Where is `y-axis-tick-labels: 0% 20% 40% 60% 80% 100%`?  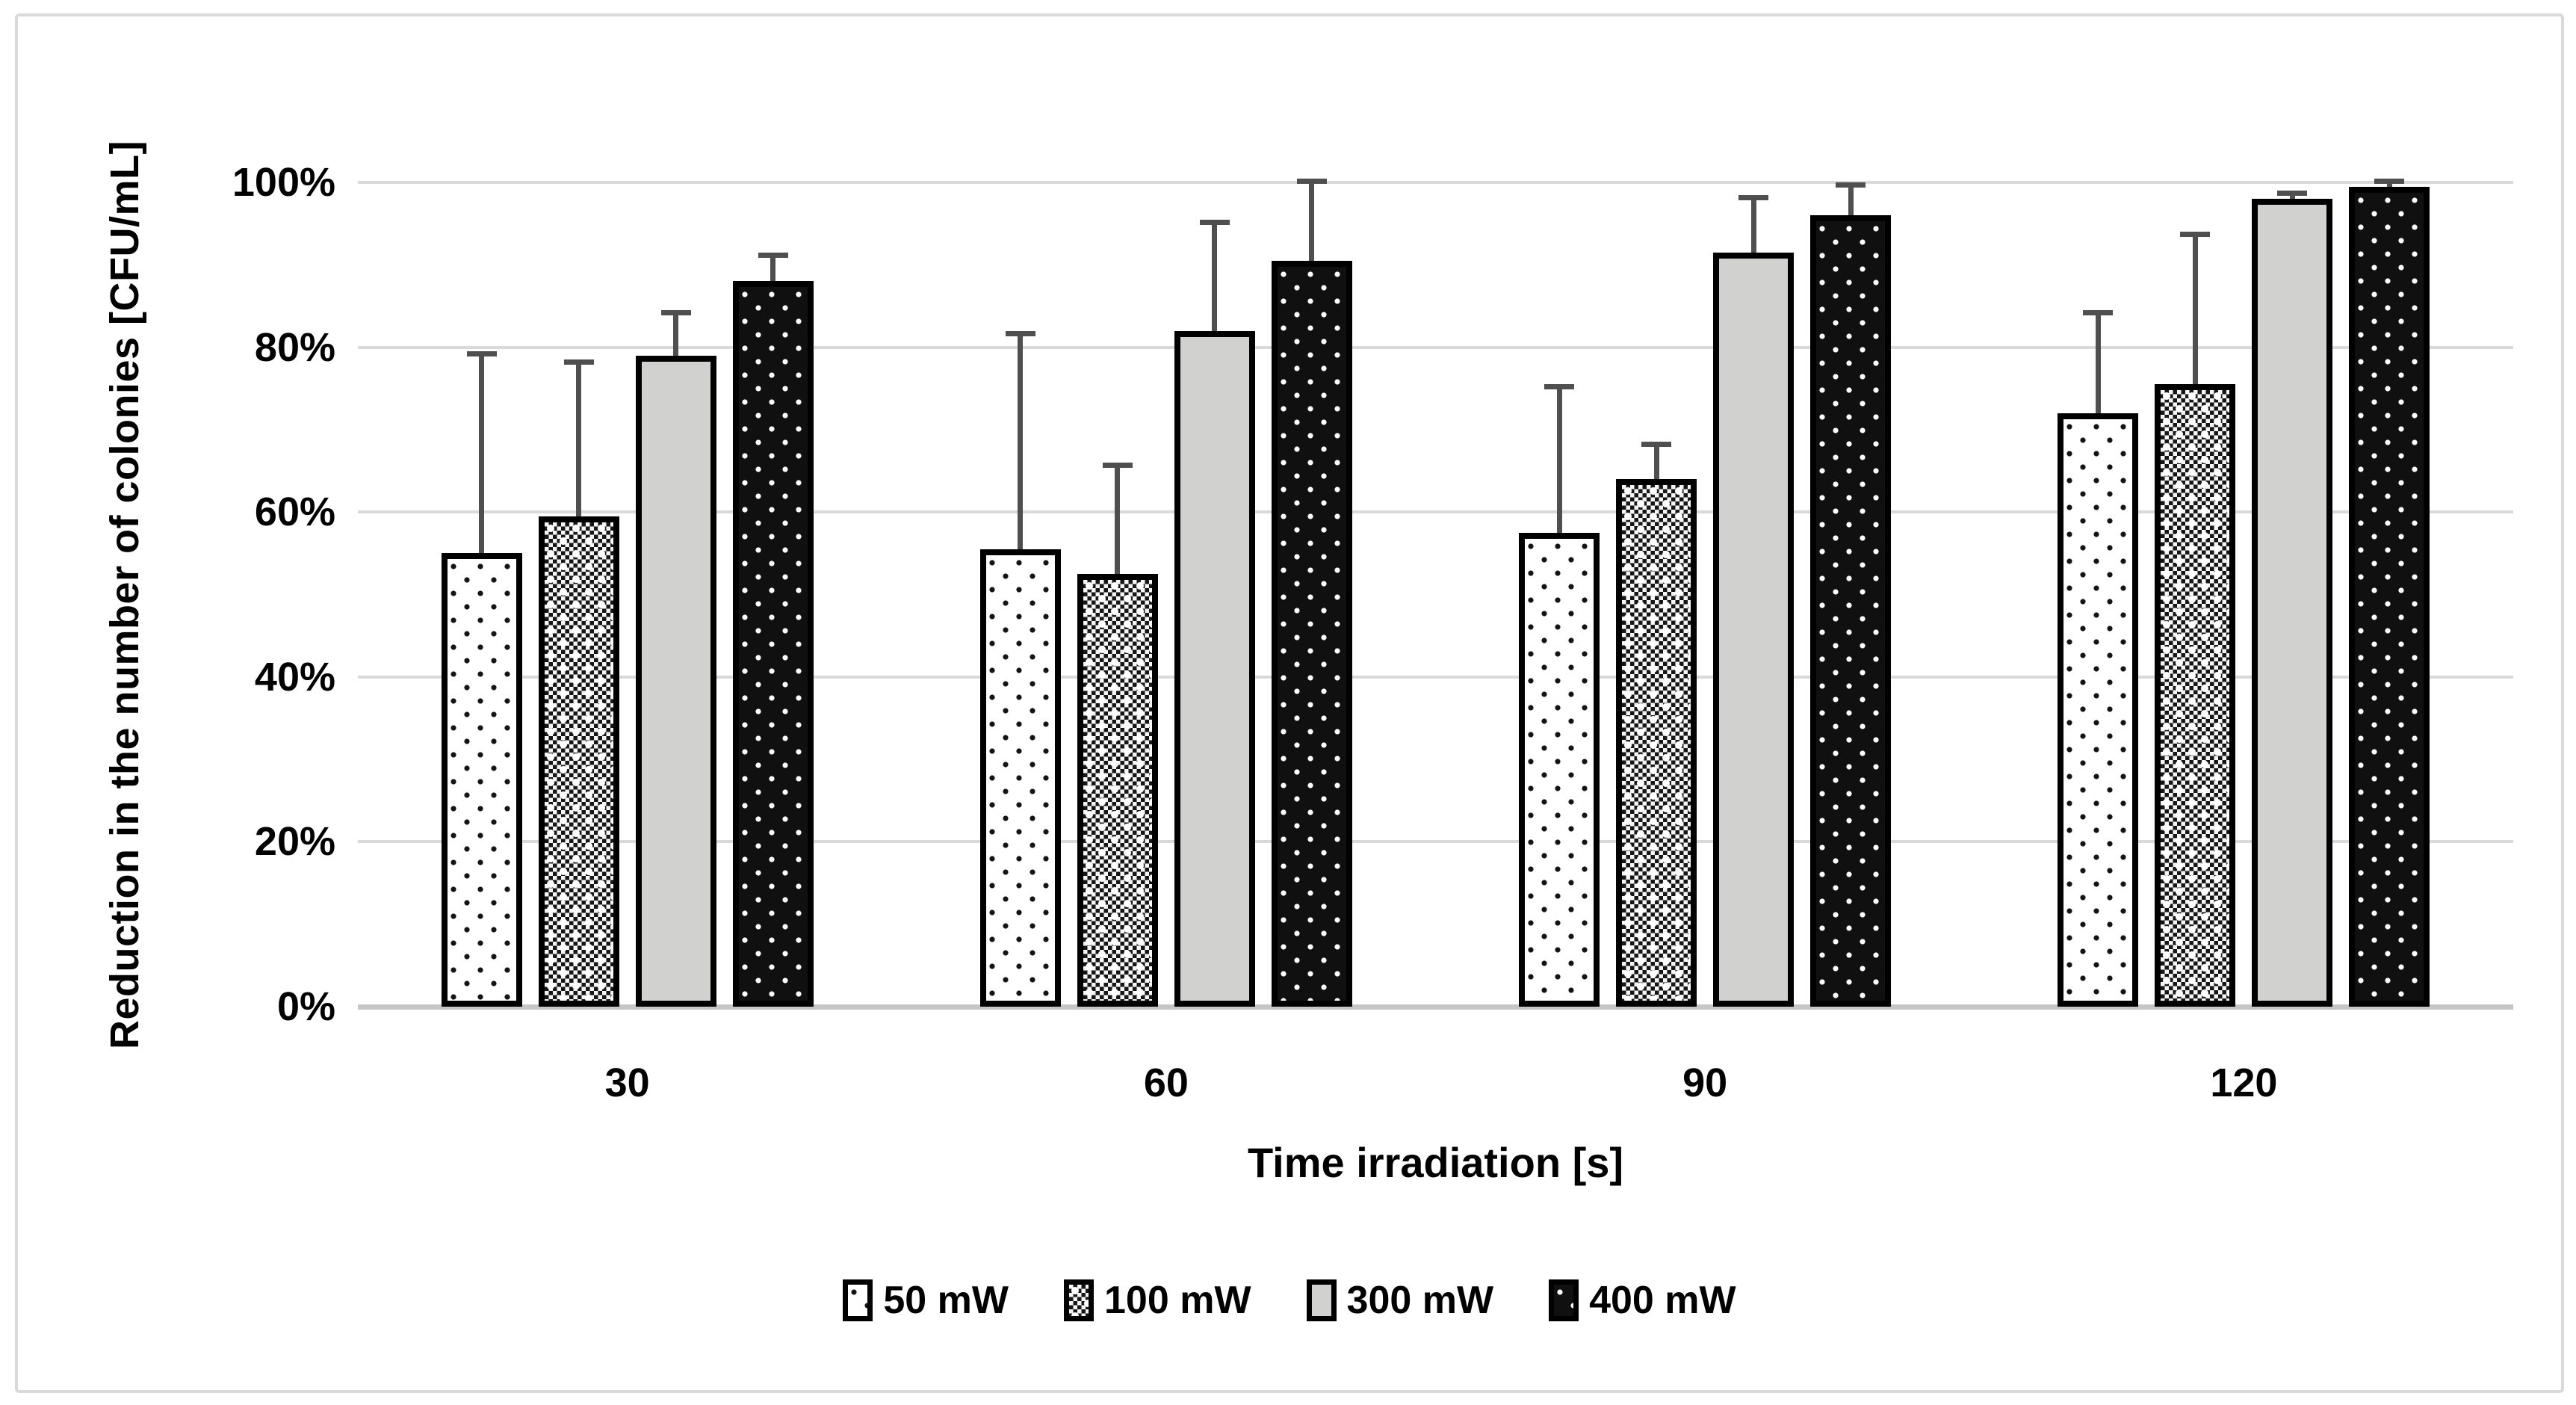 y-axis-tick-labels: 0% 20% 40% 60% 80% 100% is located at coordinates (221, 594).